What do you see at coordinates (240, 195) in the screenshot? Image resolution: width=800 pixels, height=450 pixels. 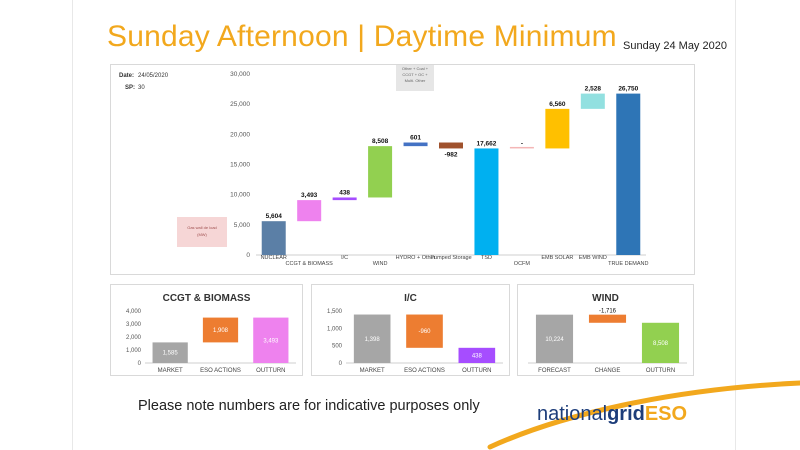 I see `main-y-tick-label: 10,000` at bounding box center [240, 195].